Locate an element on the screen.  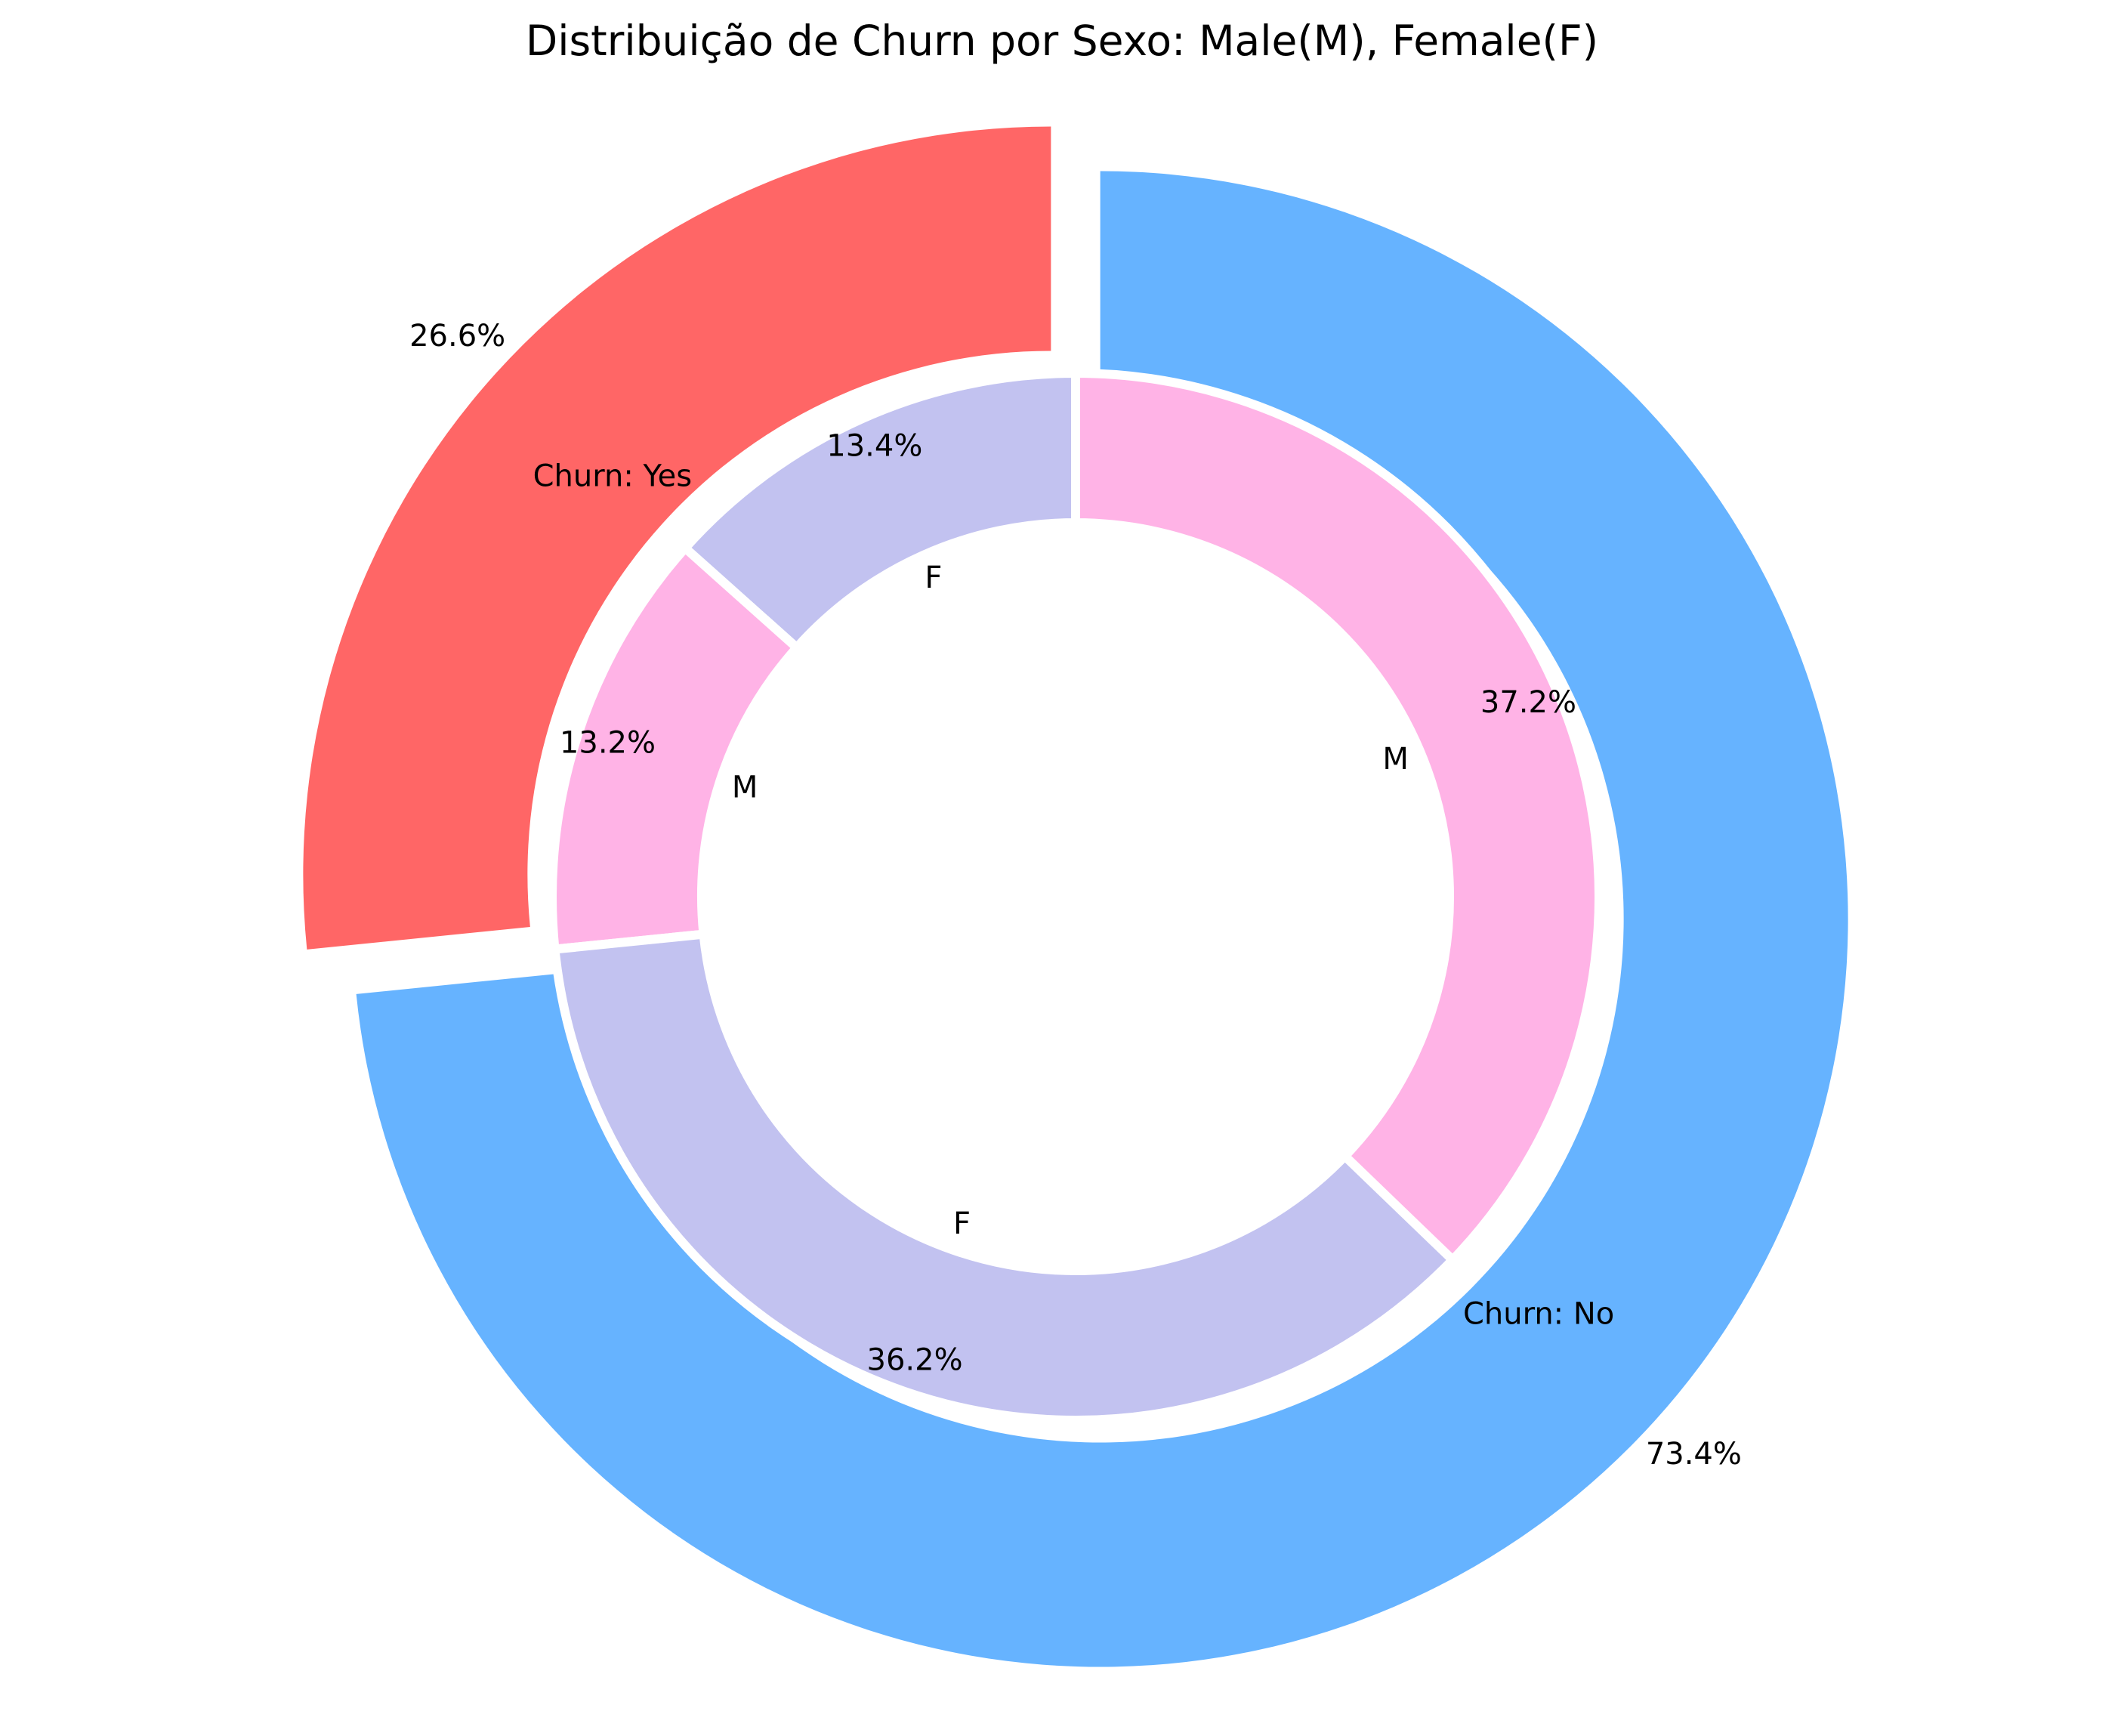
inner-pct-label: 36.2% is located at coordinates (915, 1360).